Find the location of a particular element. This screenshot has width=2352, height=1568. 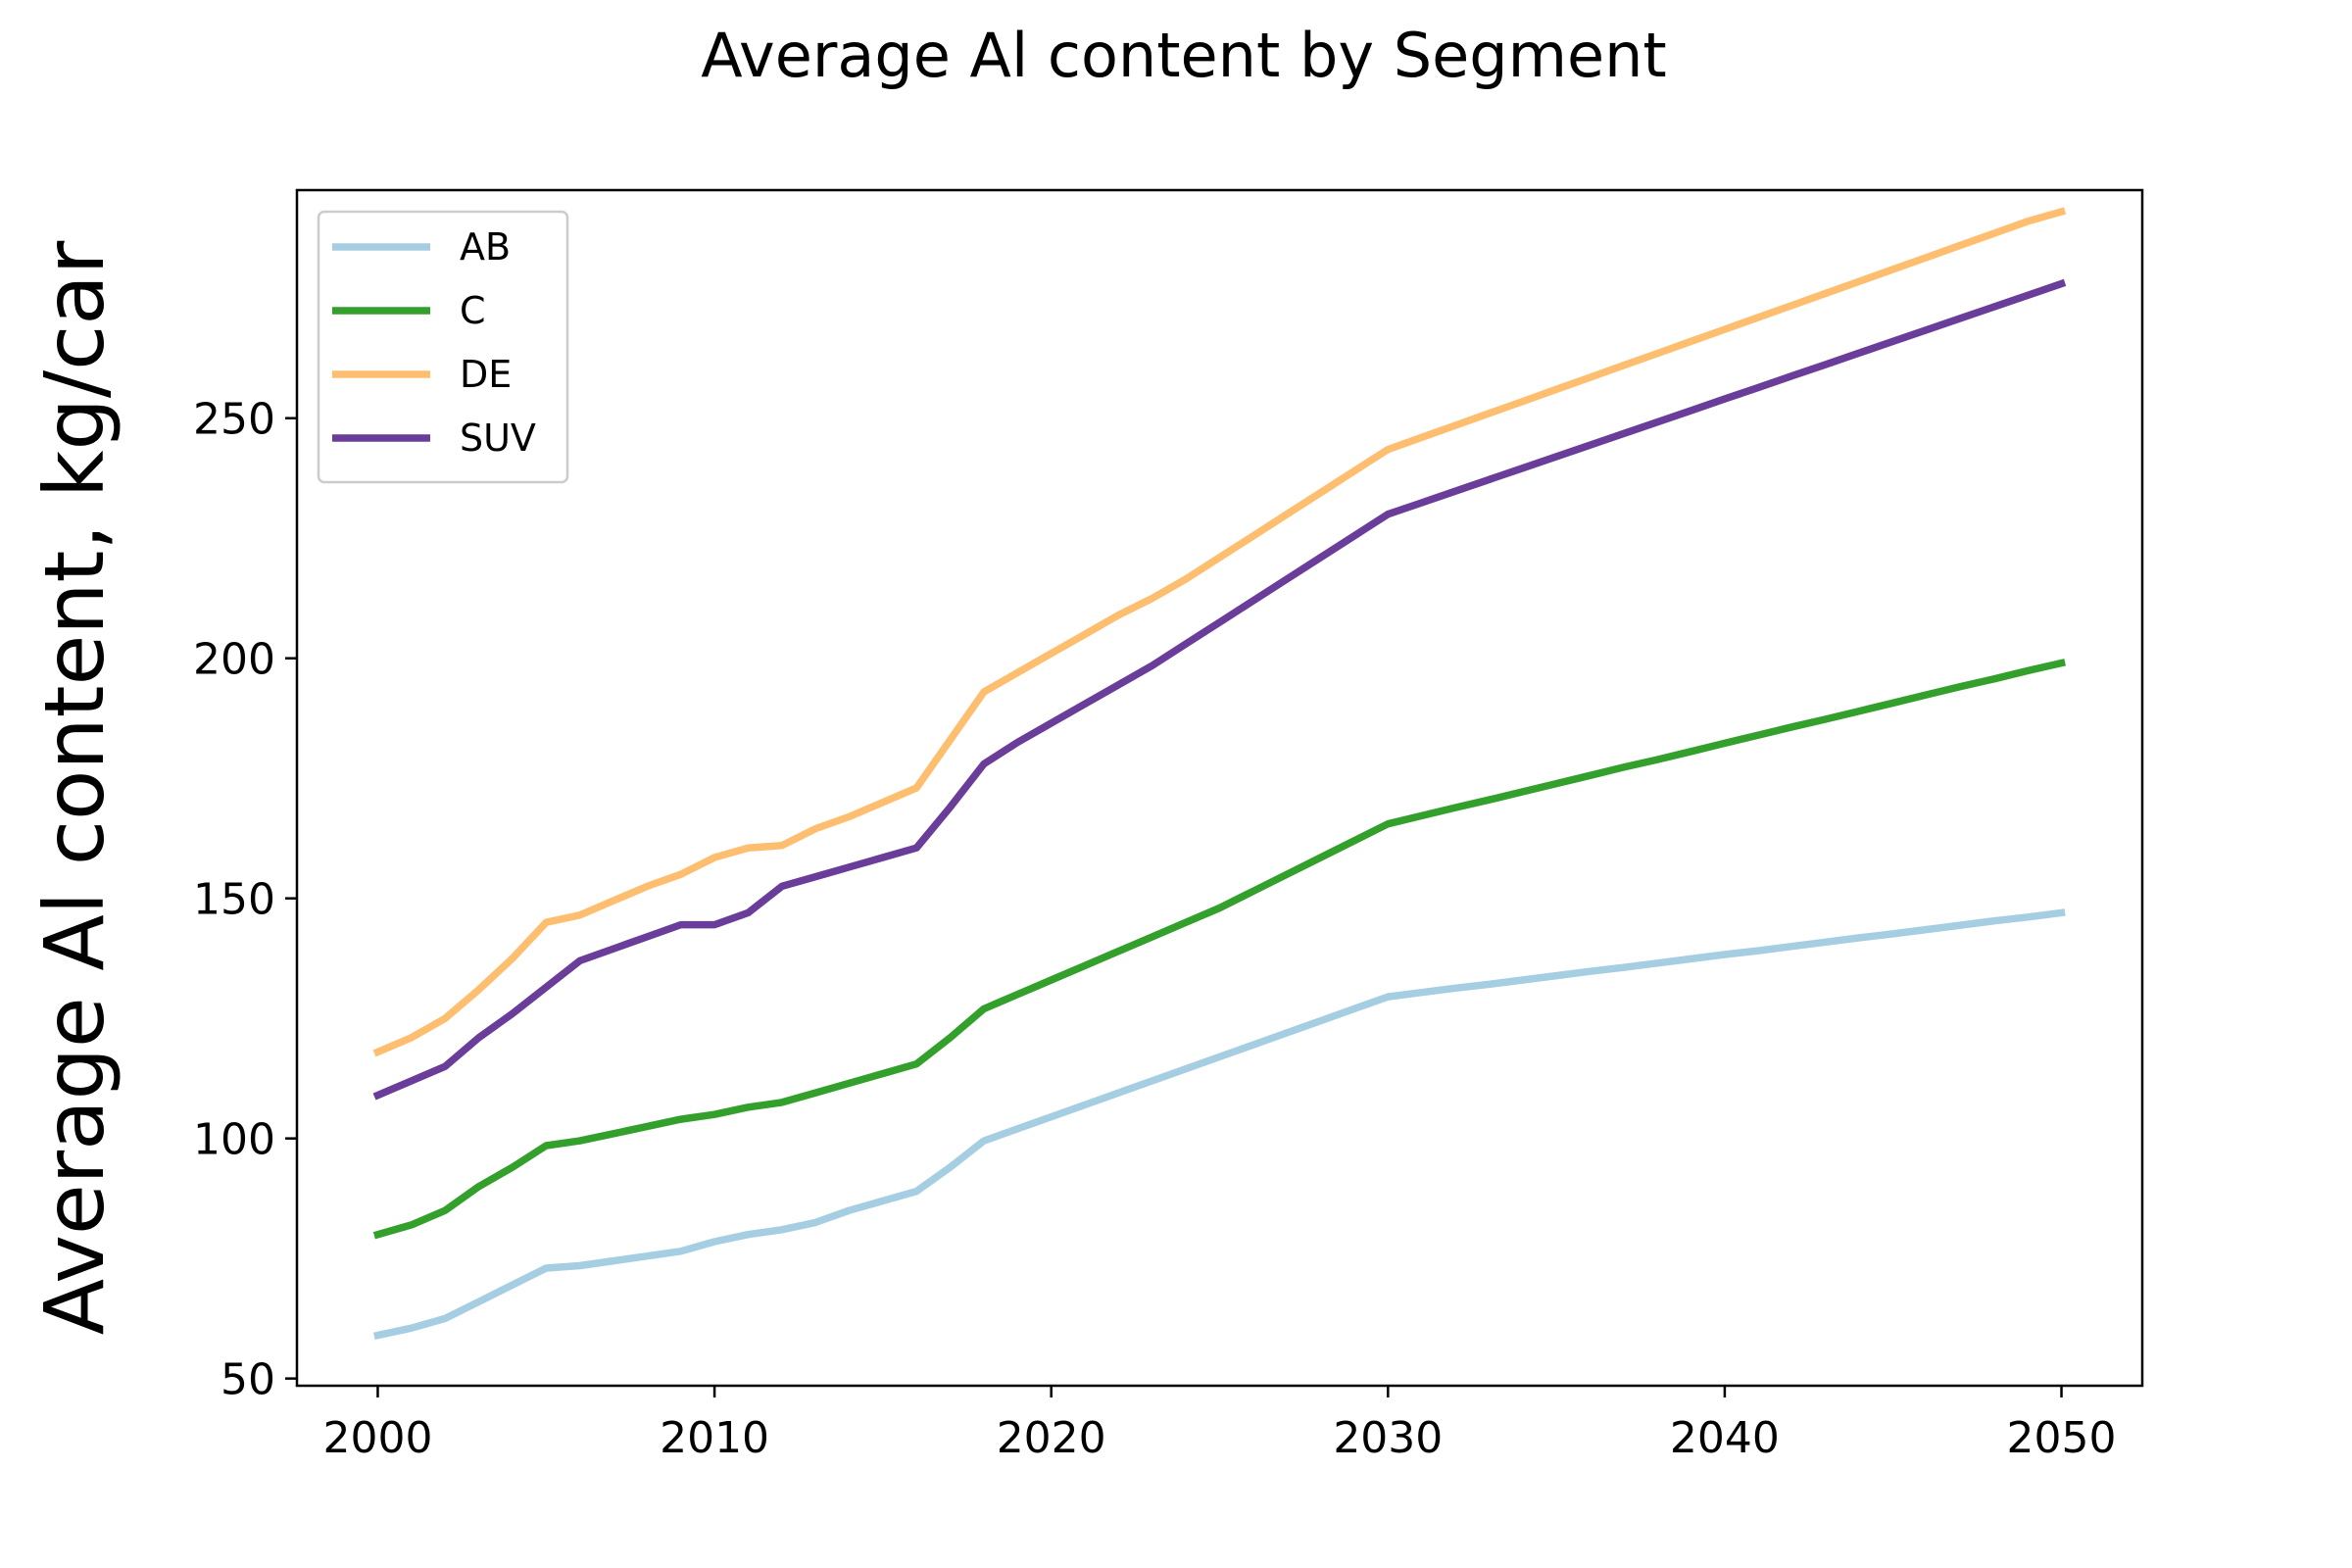

legend-label-de: DE is located at coordinates (486, 374).